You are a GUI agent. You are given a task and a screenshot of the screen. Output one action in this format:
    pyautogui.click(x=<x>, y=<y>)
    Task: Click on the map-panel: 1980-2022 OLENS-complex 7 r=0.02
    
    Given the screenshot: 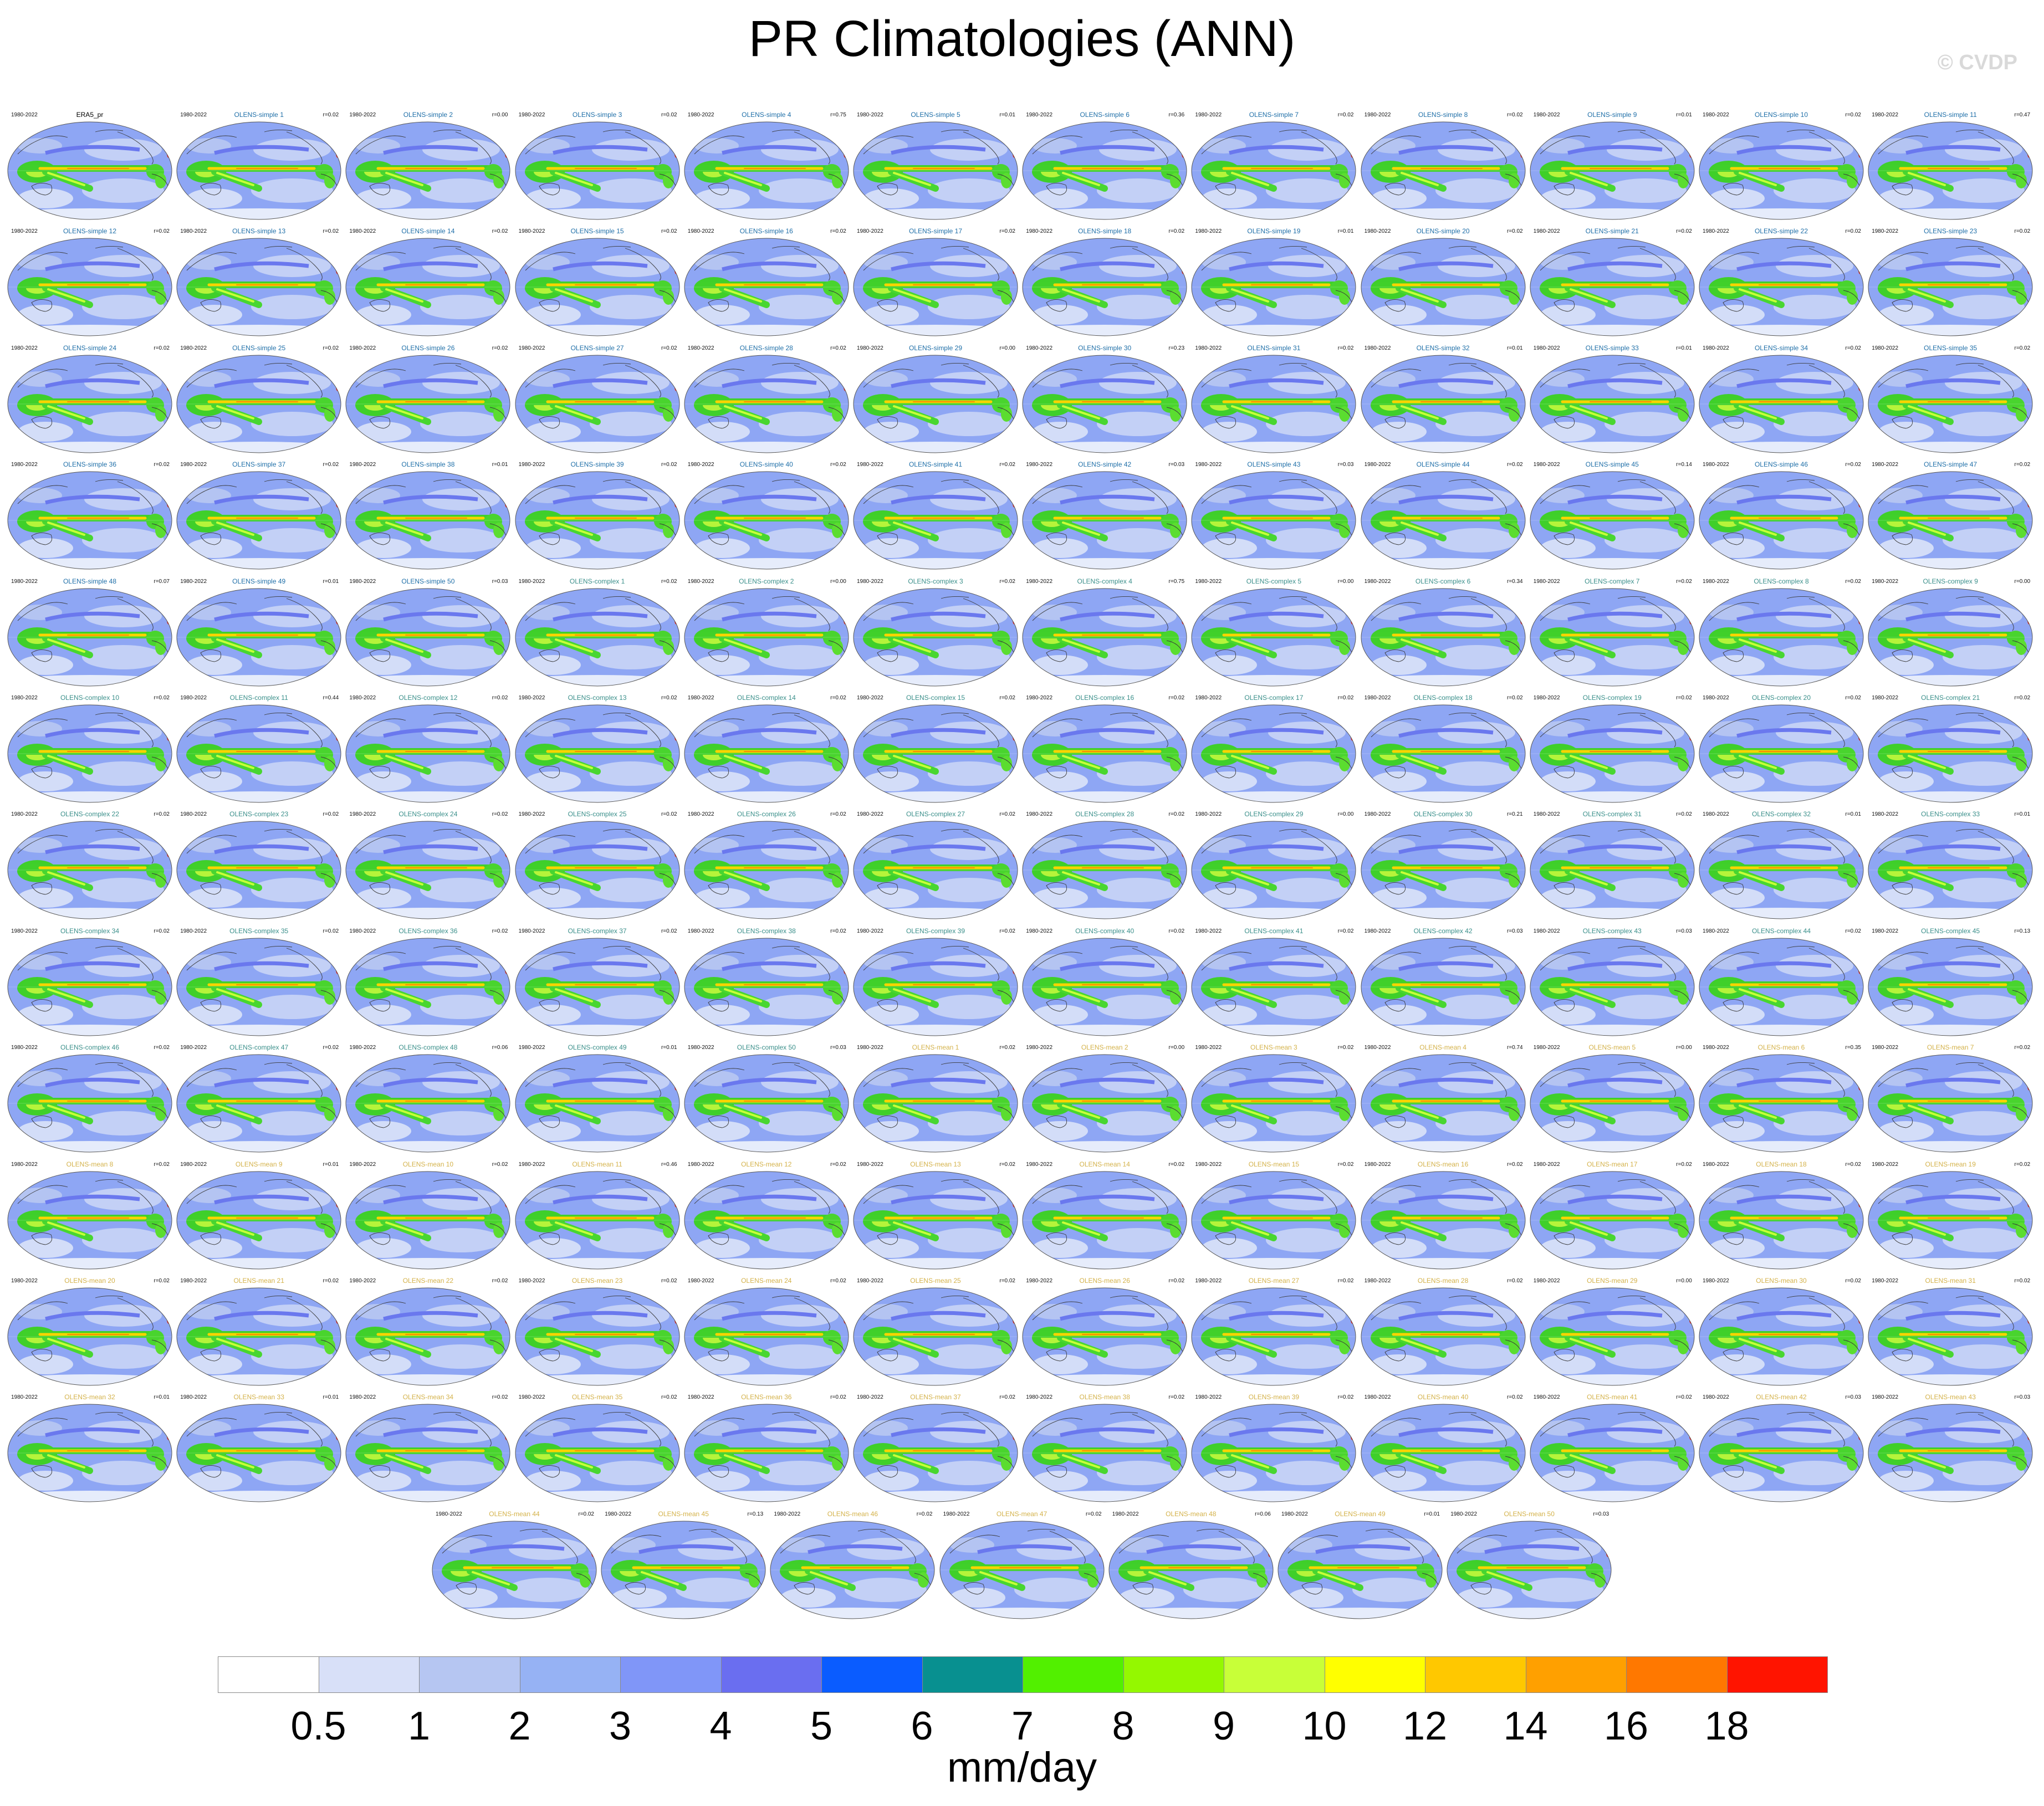 What is the action you would take?
    pyautogui.click(x=1612, y=632)
    